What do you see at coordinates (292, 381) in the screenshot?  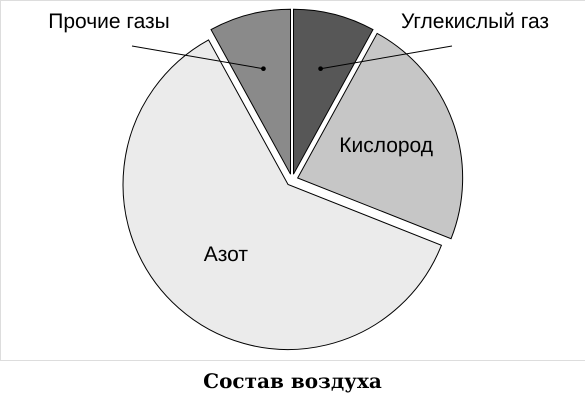 I see `text: Состав воздуха` at bounding box center [292, 381].